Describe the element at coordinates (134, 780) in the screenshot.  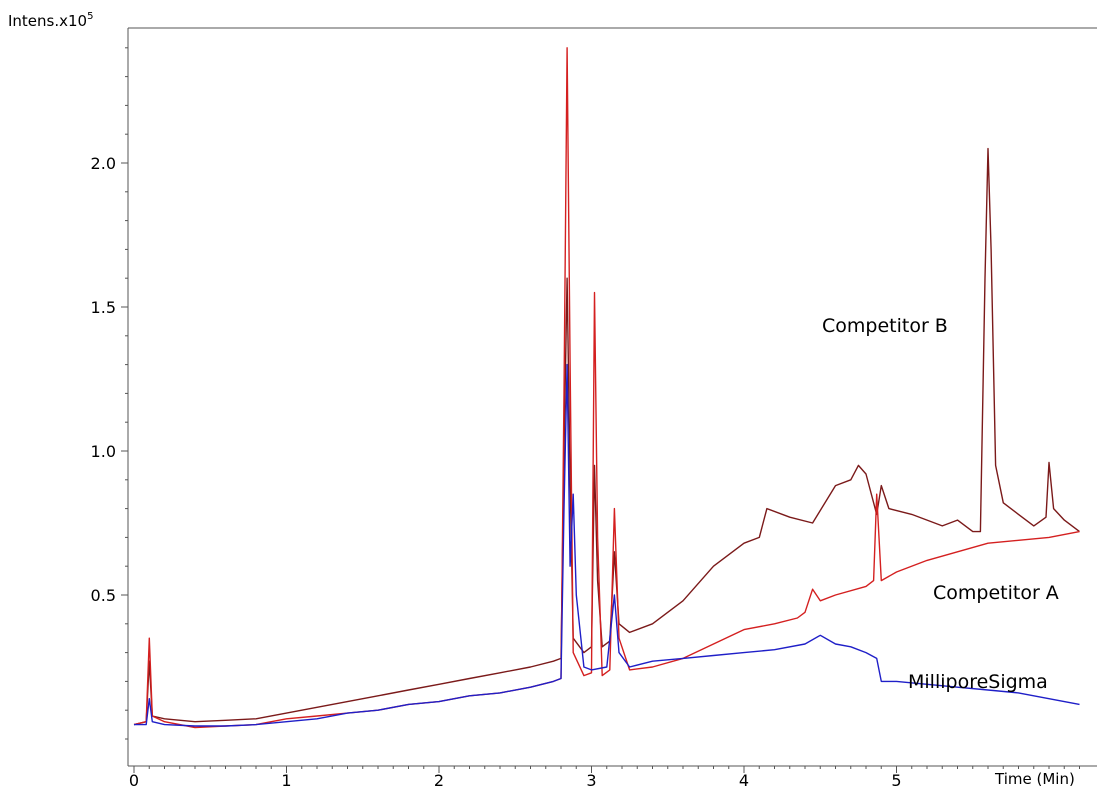
I see `x-tick-label: 0` at that location.